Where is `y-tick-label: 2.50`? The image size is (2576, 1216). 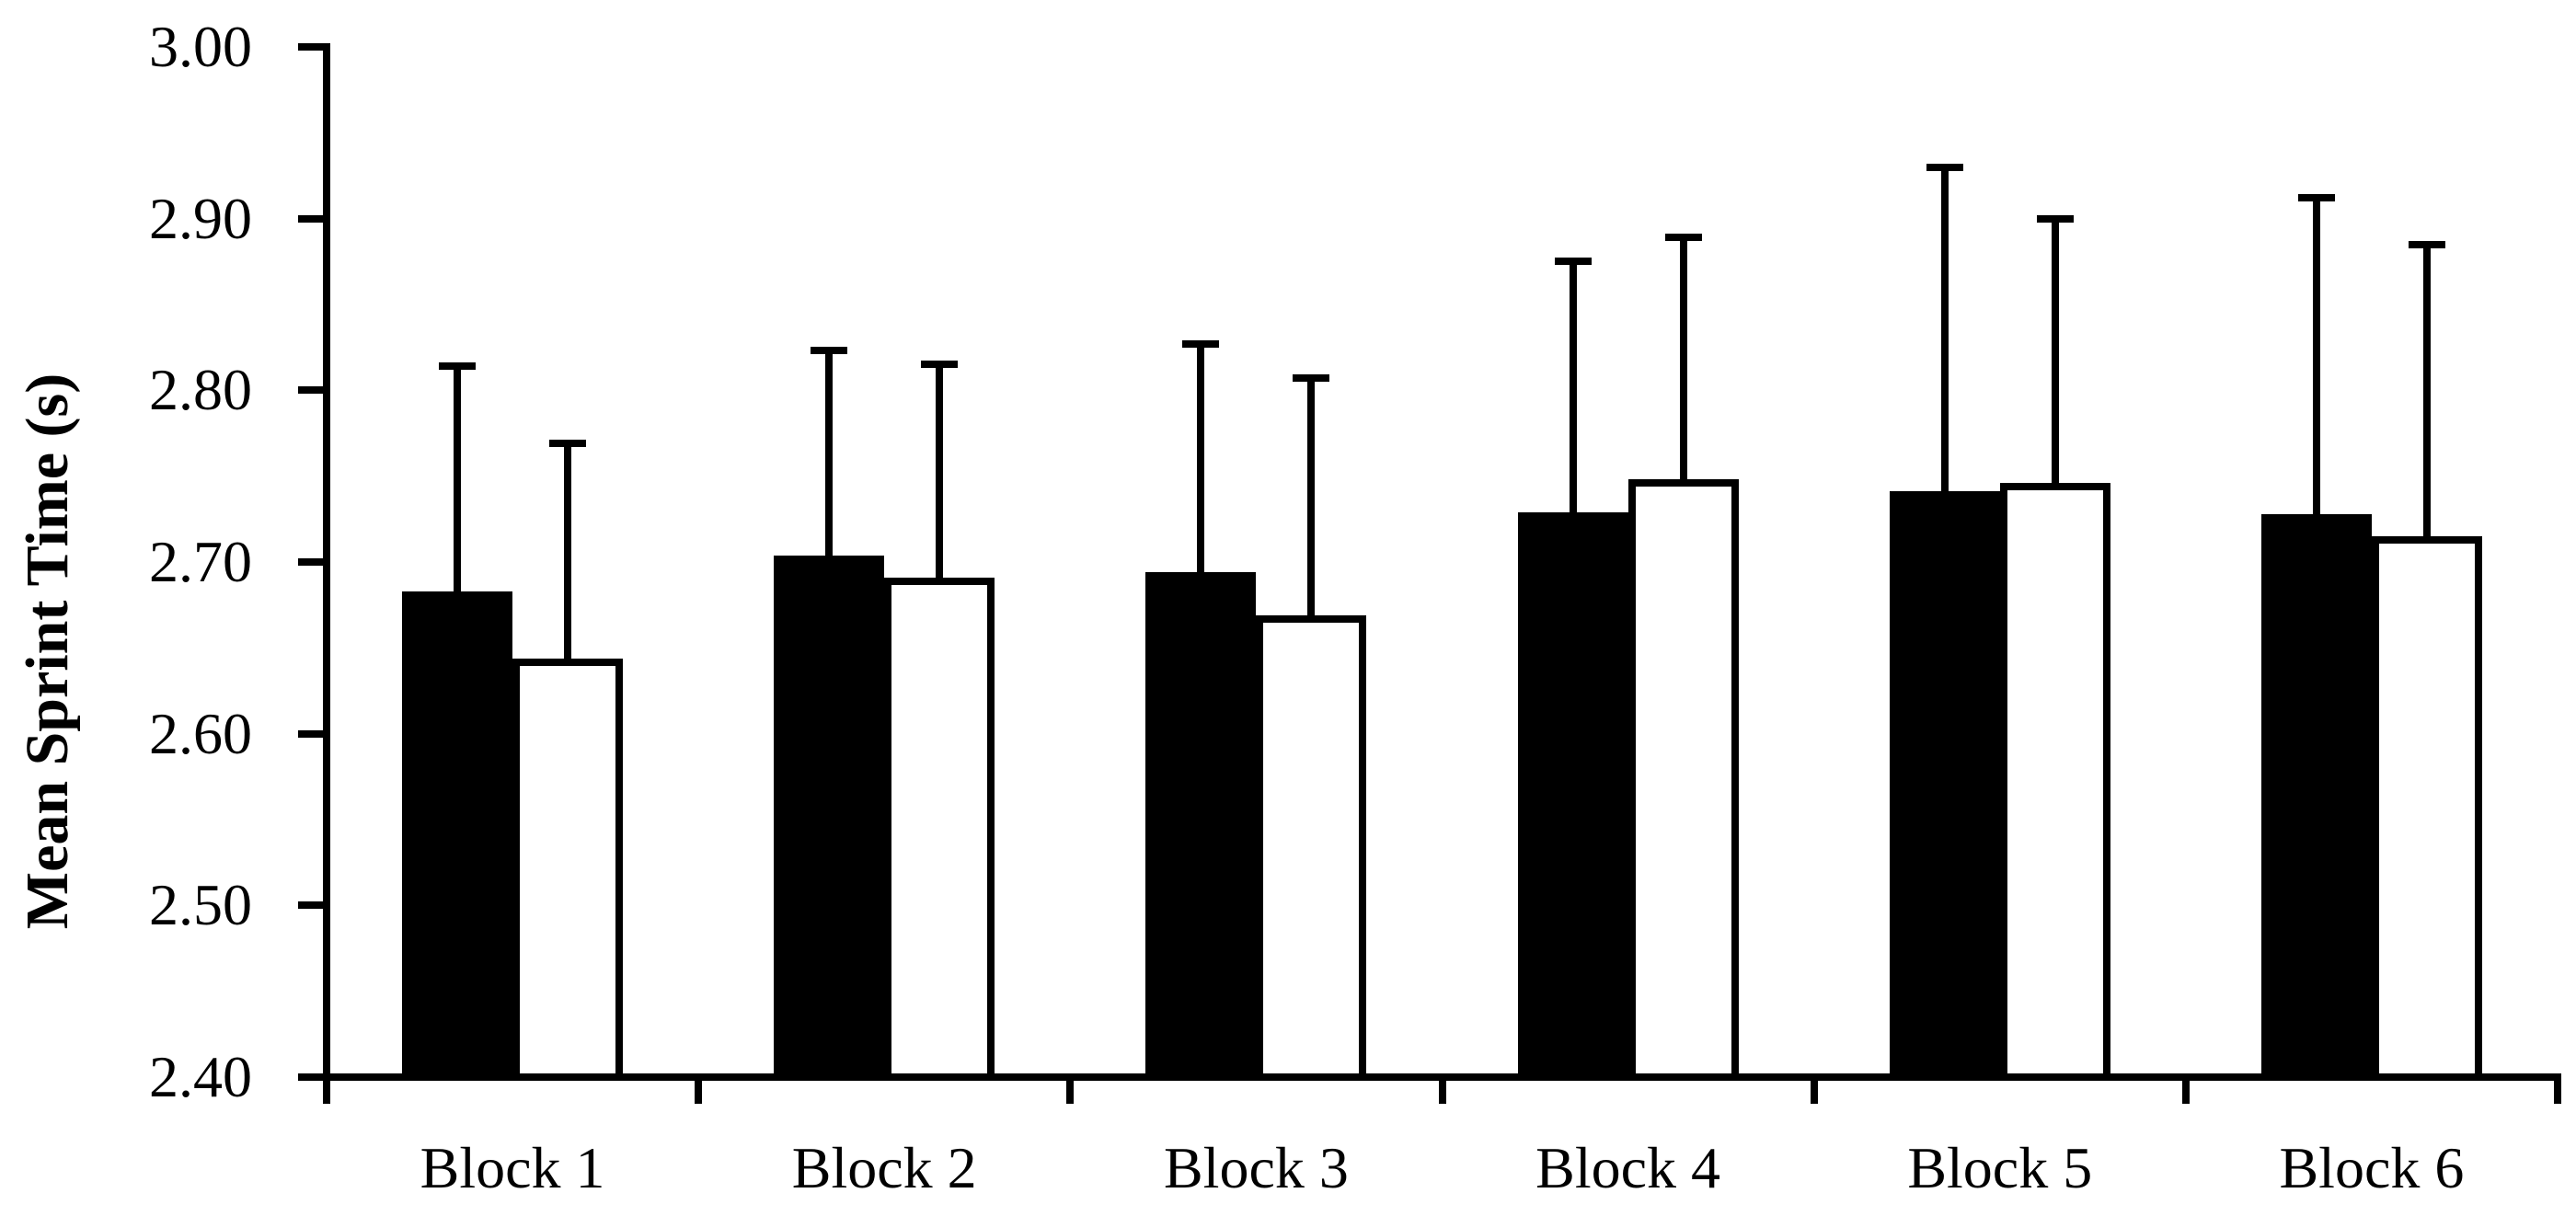
y-tick-label: 2.50 is located at coordinates (200, 905).